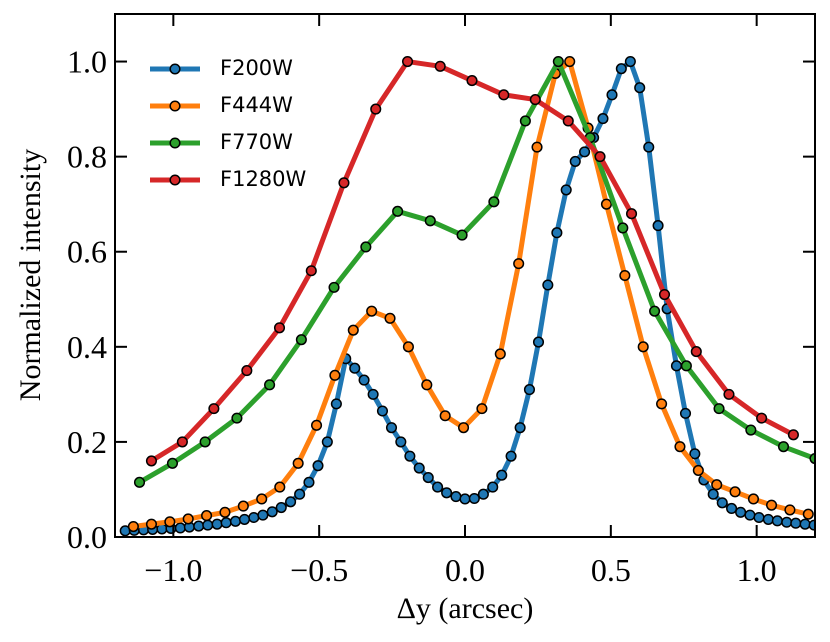  Describe the element at coordinates (87, 537) in the screenshot. I see `y-tick-label: 0.0` at that location.